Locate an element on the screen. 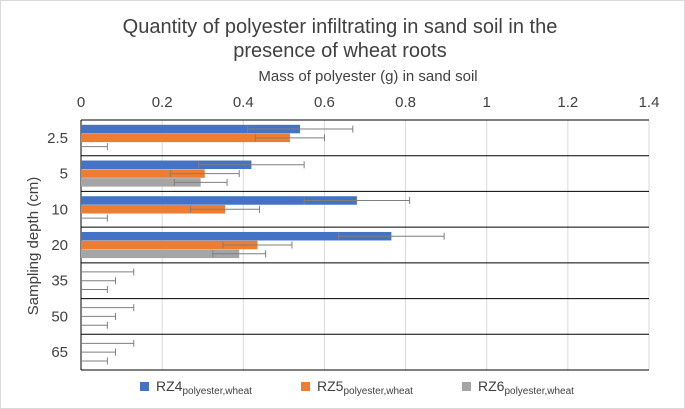 The image size is (685, 409). legend-label: RZ6polyester,wheat is located at coordinates (526, 387).